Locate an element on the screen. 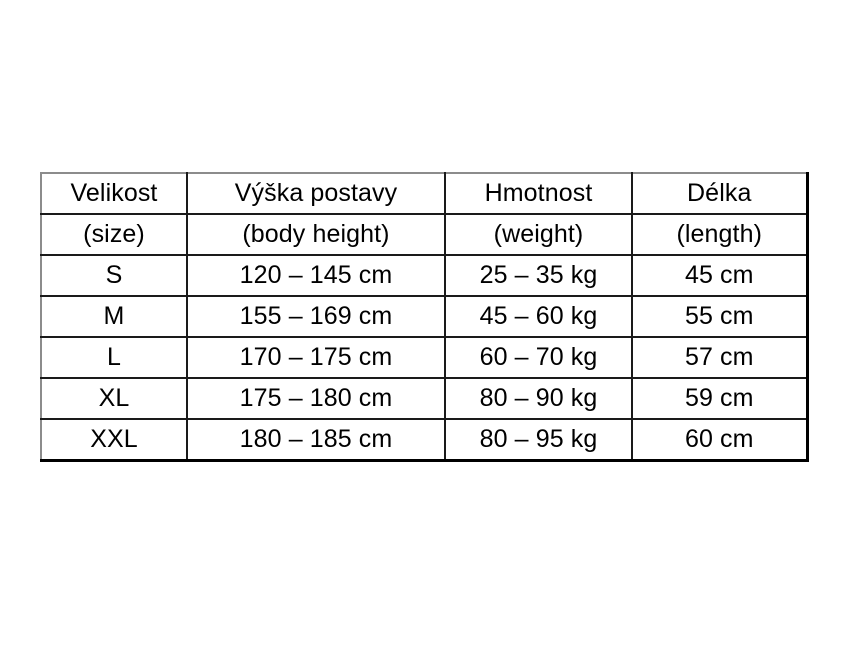 The height and width of the screenshot is (653, 848). cell-height: 170 – 175 cm is located at coordinates (316, 357).